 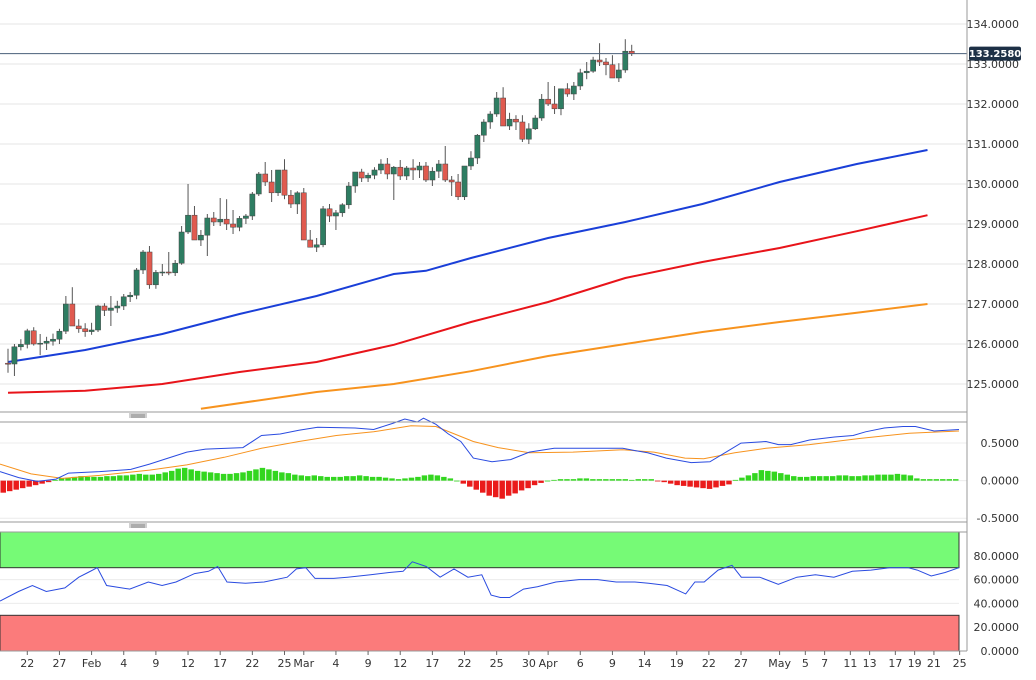 I want to click on price-y-tick-label: 131.0000, so click(x=993, y=144).